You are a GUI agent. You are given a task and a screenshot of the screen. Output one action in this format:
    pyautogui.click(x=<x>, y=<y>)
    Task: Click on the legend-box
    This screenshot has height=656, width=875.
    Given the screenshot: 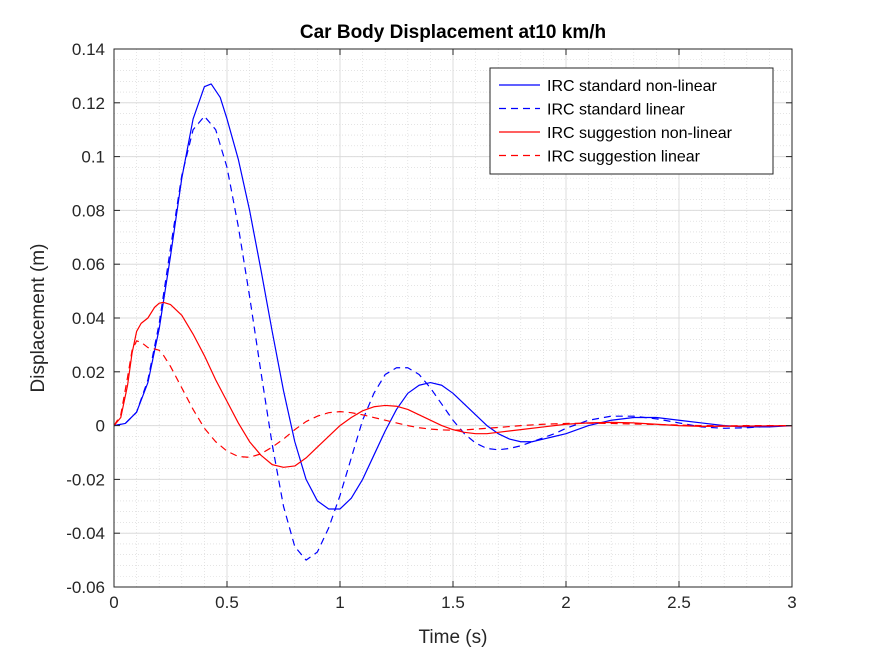 What is the action you would take?
    pyautogui.click(x=631, y=121)
    